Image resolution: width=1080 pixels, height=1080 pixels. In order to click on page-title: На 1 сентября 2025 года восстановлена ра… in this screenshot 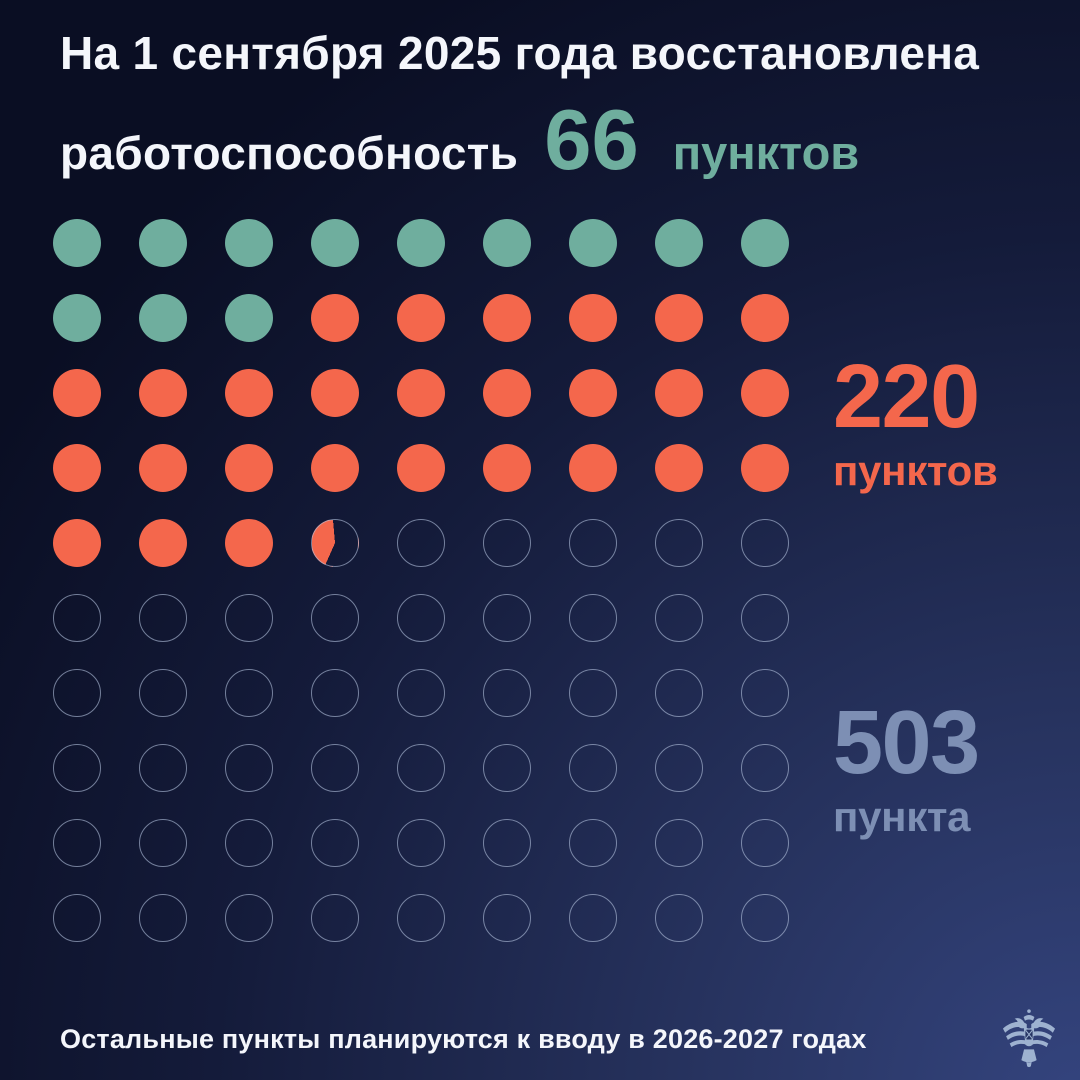, I will do `click(520, 107)`.